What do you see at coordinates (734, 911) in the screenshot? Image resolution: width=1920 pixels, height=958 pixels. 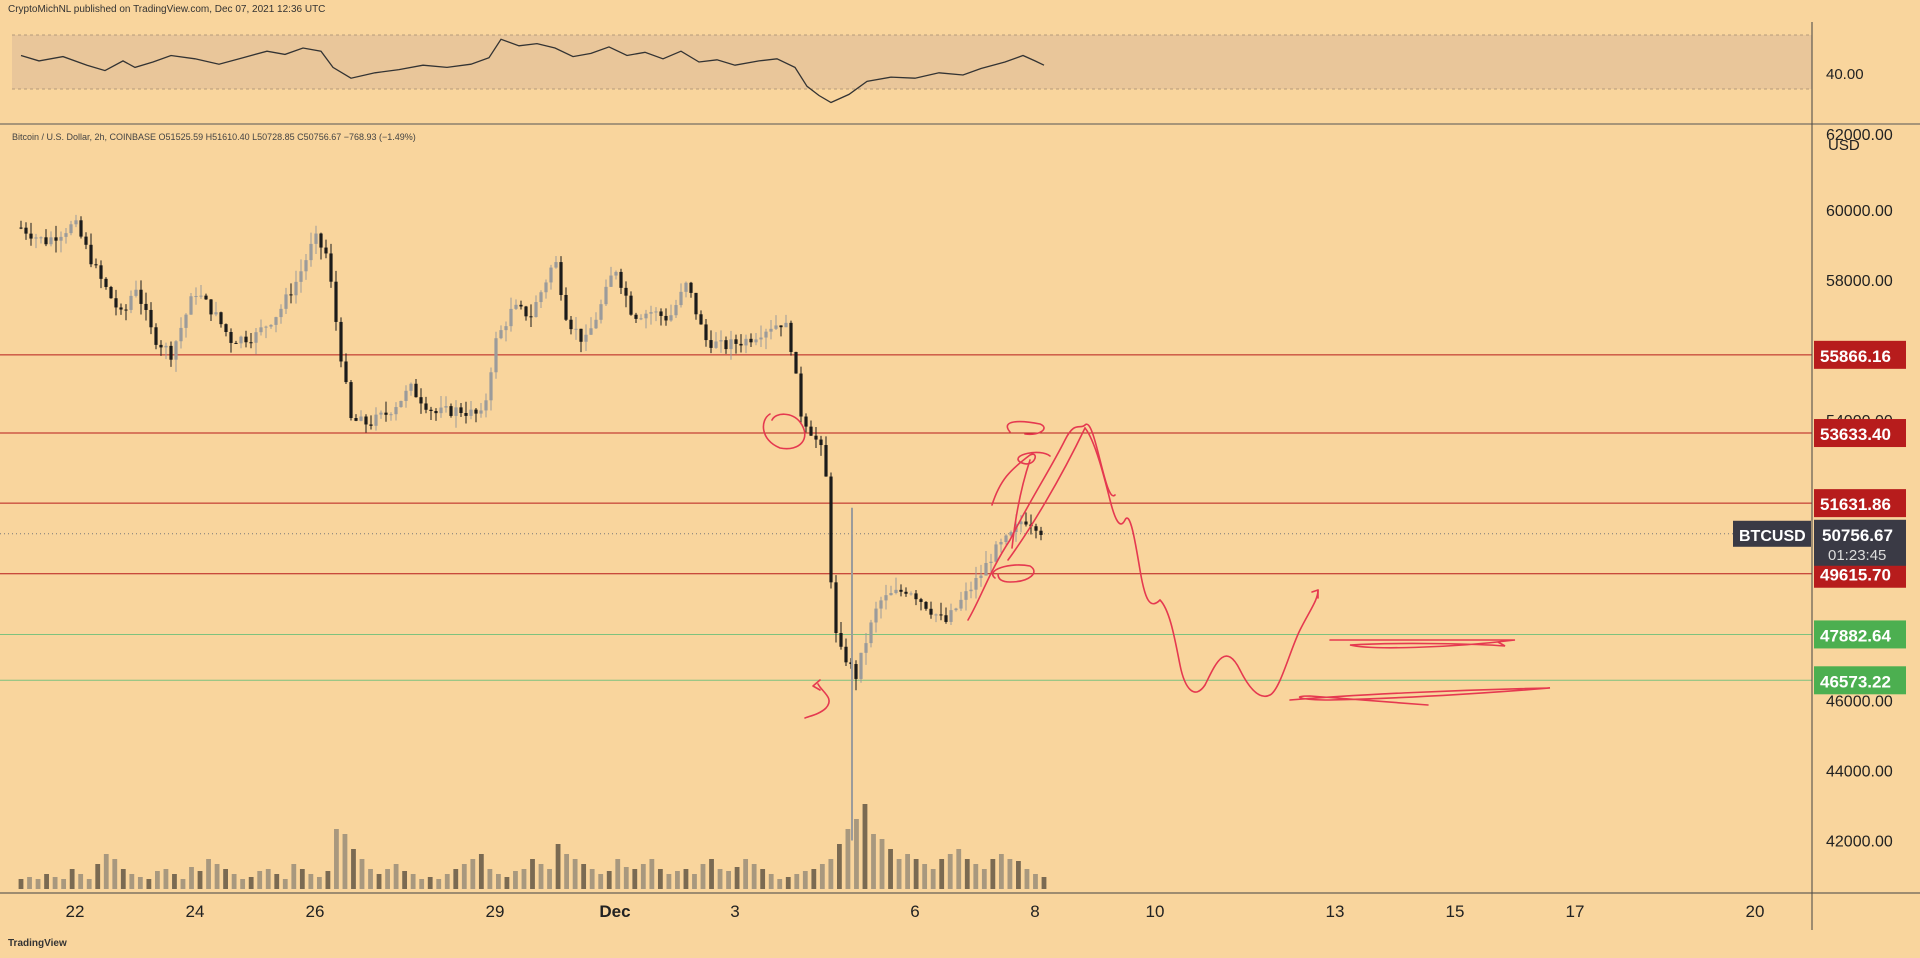 I see `x-tick-label: 3` at bounding box center [734, 911].